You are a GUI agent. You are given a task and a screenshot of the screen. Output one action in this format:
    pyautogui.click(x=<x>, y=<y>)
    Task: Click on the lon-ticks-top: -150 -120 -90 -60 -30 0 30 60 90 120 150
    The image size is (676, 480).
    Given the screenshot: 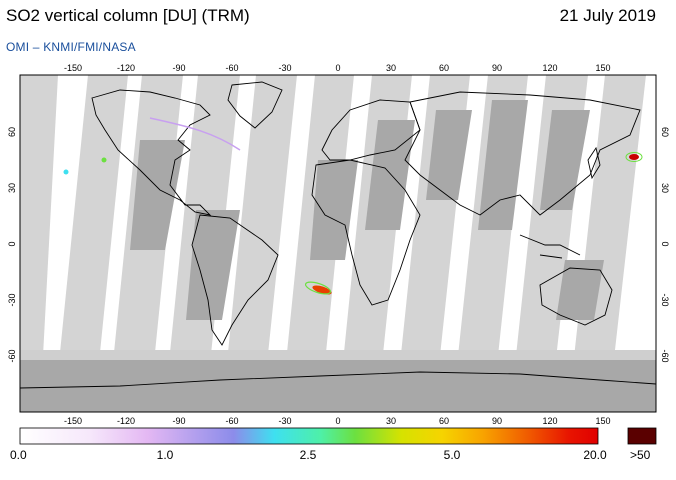 What is the action you would take?
    pyautogui.click(x=337, y=68)
    